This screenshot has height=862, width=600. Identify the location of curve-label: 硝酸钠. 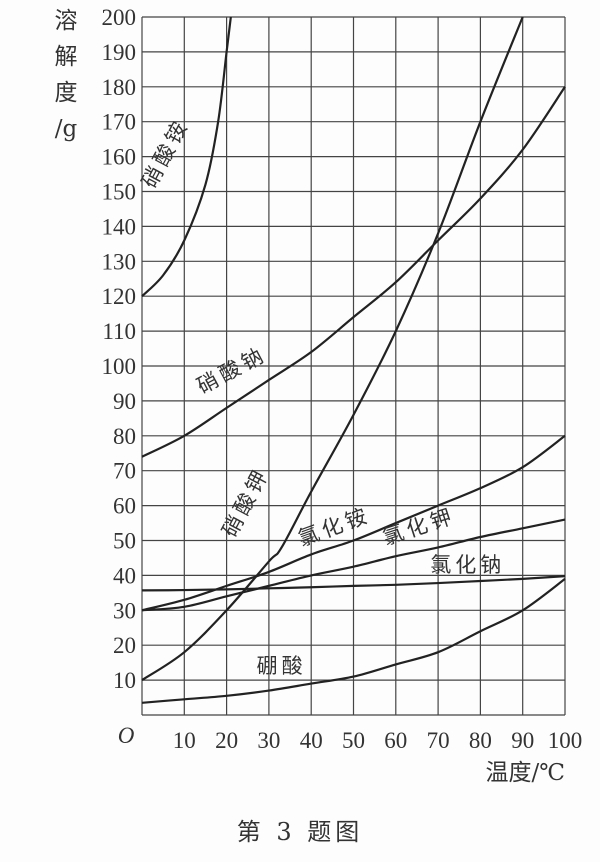
(231, 370).